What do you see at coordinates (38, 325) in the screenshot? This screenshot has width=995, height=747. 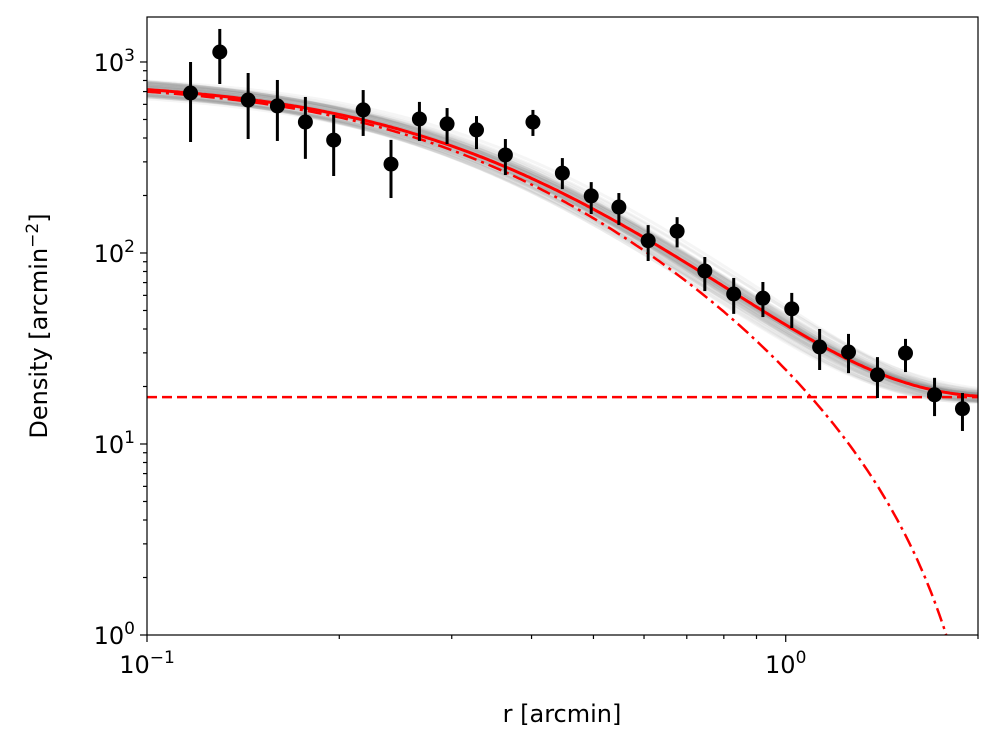 I see `y-axis-label: Density [arcmin−2]` at bounding box center [38, 325].